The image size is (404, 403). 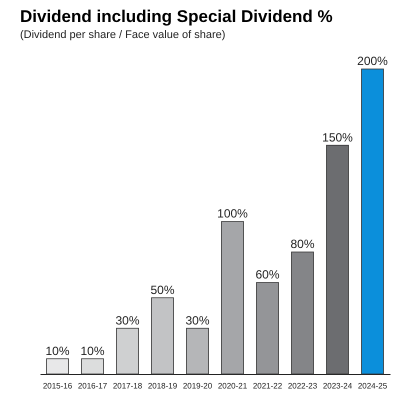 I want to click on data-label: 200%, so click(x=372, y=61).